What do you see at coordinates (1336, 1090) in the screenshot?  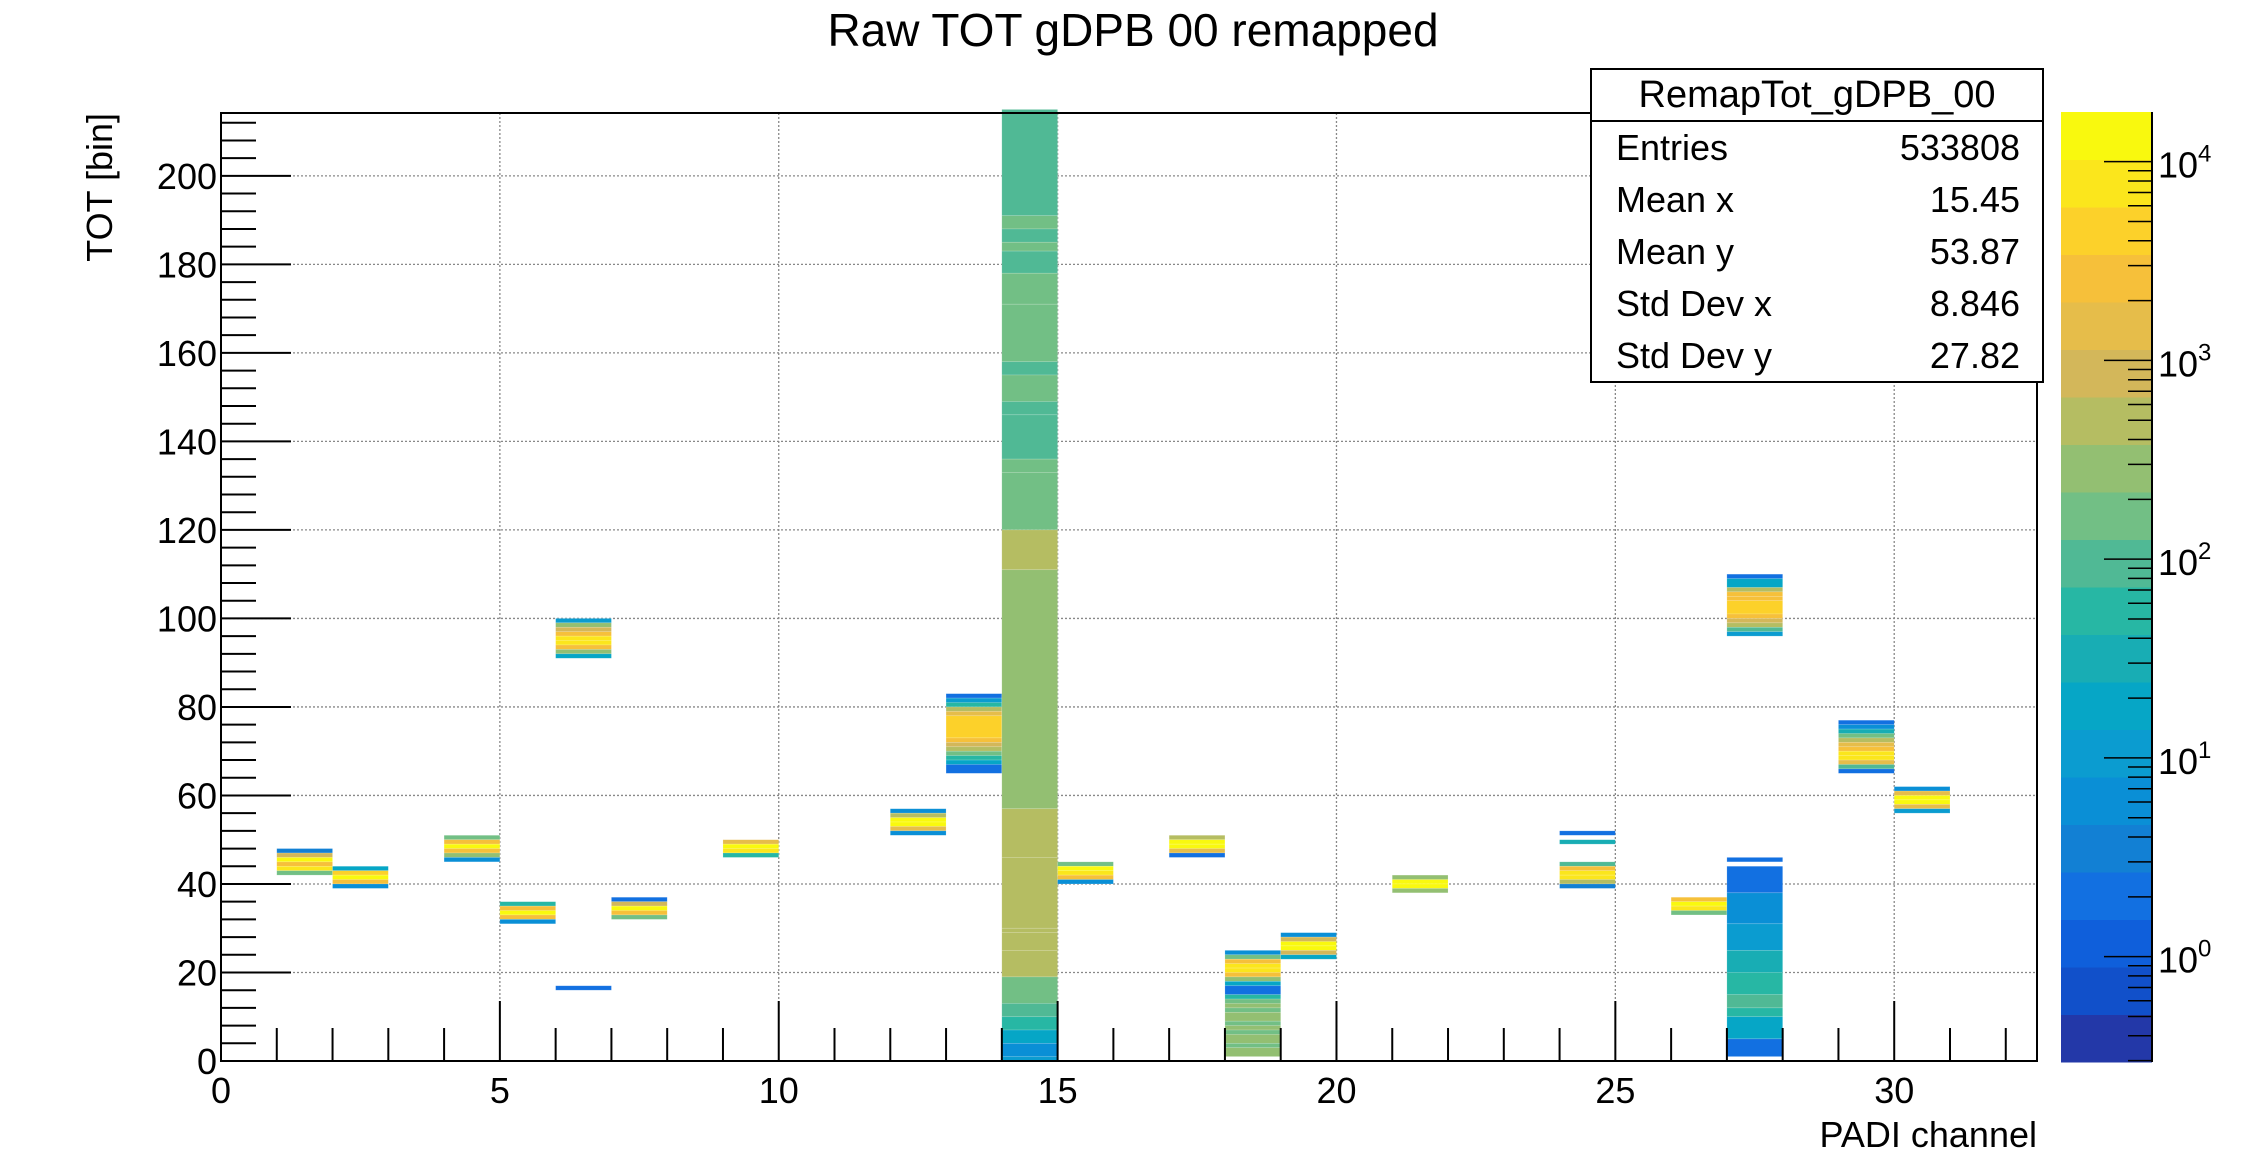 I see `x-tick-label: 20` at bounding box center [1336, 1090].